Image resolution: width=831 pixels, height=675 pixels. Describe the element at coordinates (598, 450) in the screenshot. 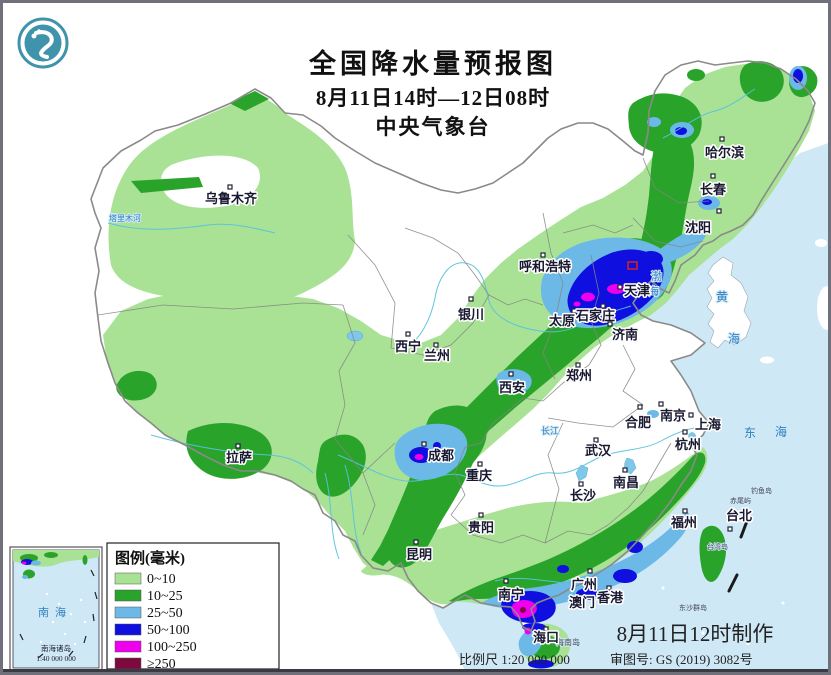

I see `city-label: 武汉` at that location.